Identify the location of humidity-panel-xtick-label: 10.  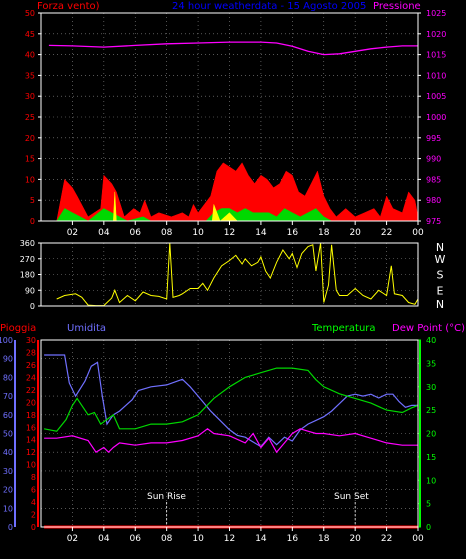
(198, 539).